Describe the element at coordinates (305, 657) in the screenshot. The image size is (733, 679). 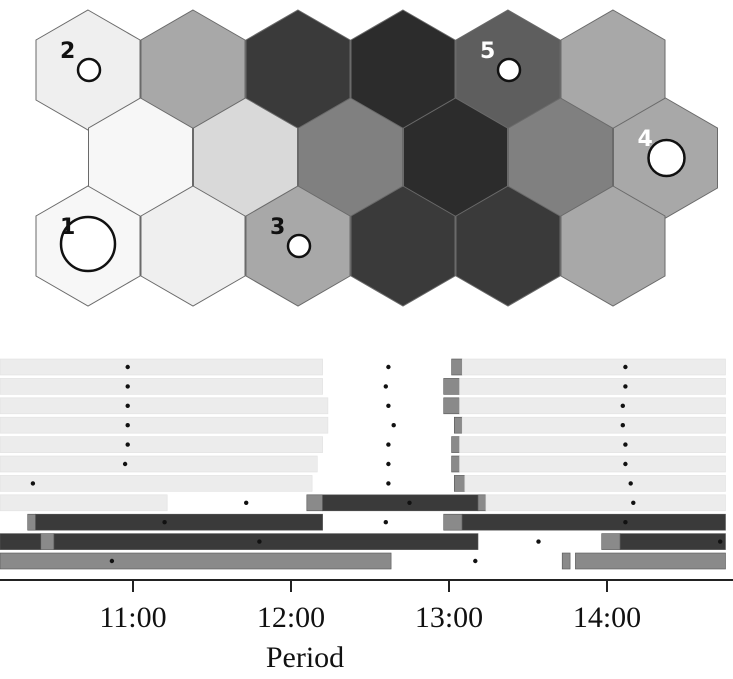
I see `x-axis-title: Period` at that location.